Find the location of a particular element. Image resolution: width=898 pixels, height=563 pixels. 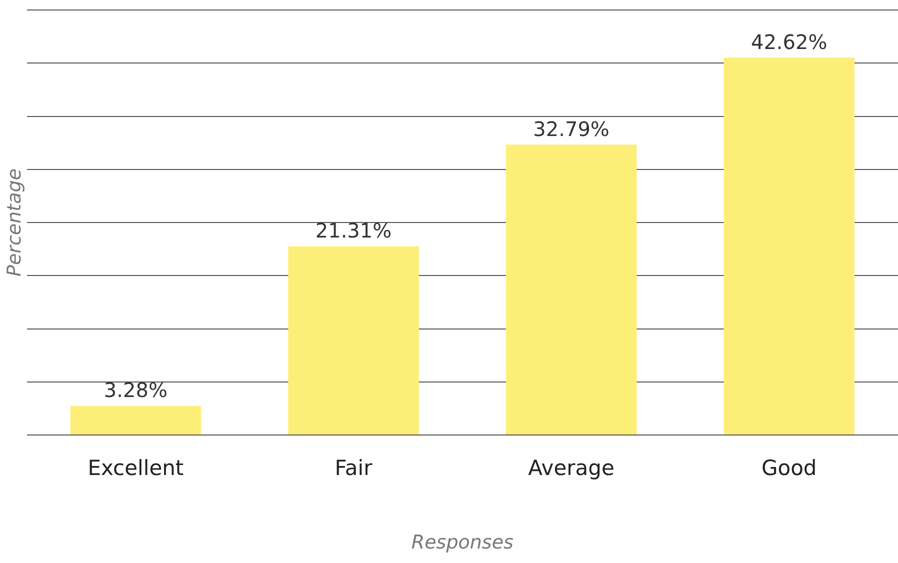

data-label: 3.28% is located at coordinates (136, 390).